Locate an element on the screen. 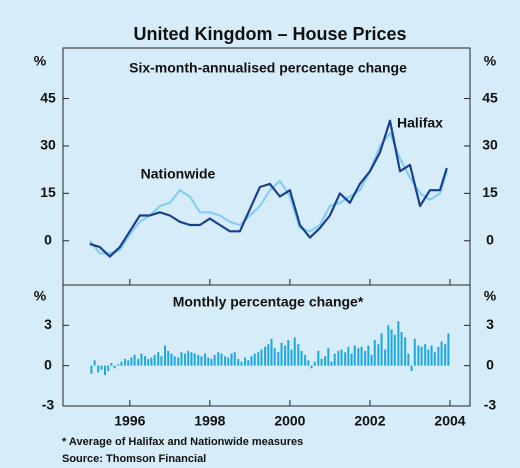 The image size is (520, 468). series-label: Nationwide is located at coordinates (178, 174).